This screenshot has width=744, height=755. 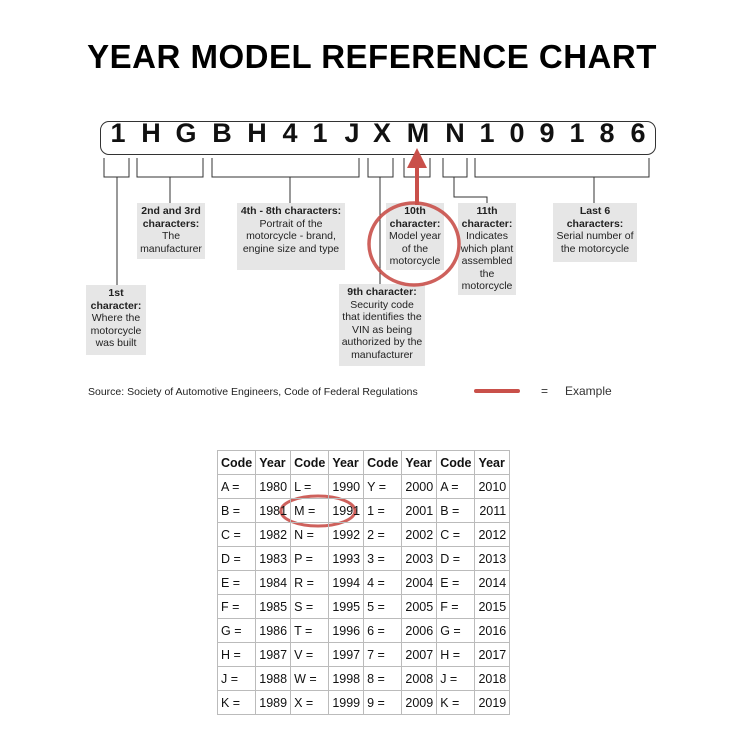 What do you see at coordinates (310, 486) in the screenshot?
I see `code-cell: L =` at bounding box center [310, 486].